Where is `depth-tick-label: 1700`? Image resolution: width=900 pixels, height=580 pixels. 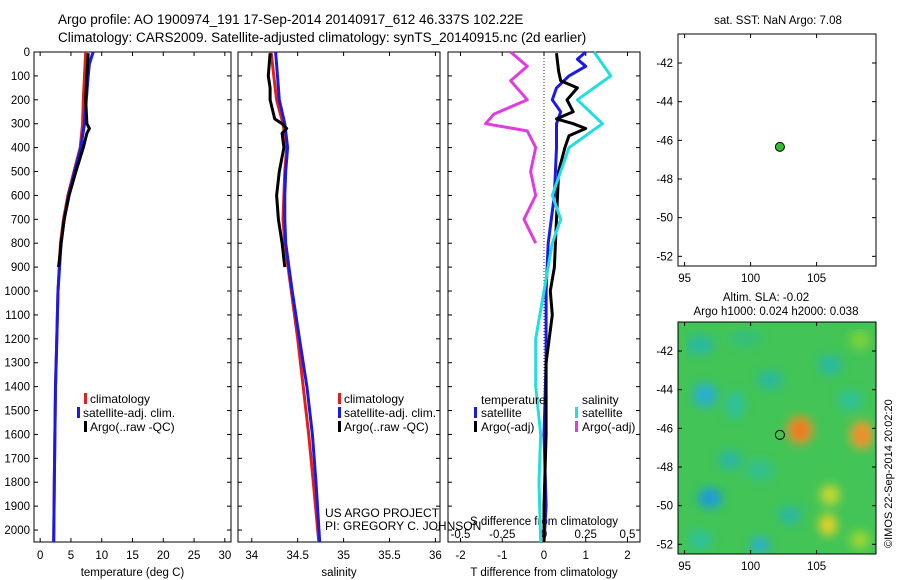 depth-tick-label: 1700 is located at coordinates (17, 459).